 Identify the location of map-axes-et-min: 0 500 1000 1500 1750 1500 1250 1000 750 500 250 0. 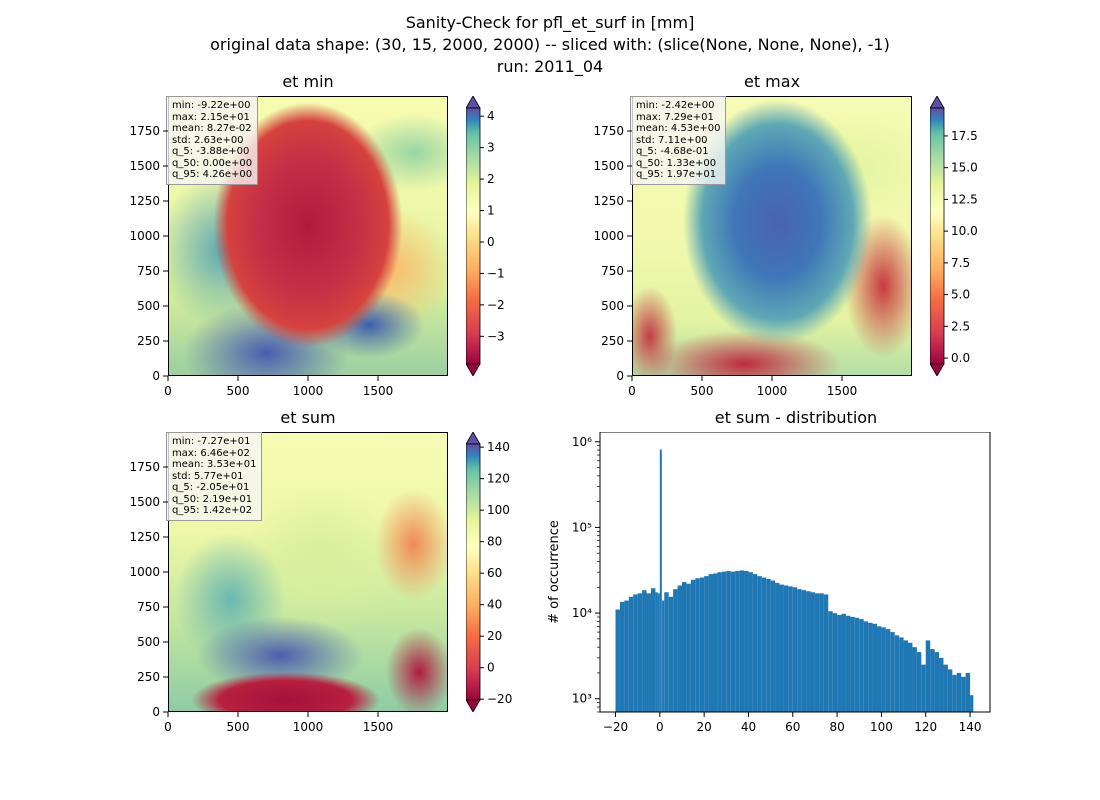
(261, 261).